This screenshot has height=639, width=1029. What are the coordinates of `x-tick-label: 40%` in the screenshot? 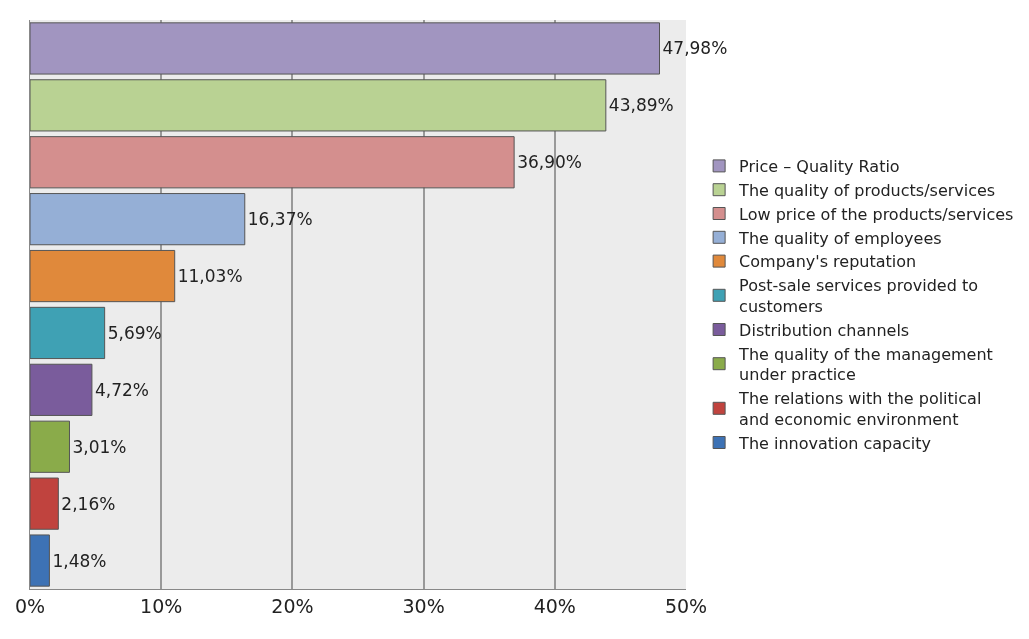 It's located at (554, 605).